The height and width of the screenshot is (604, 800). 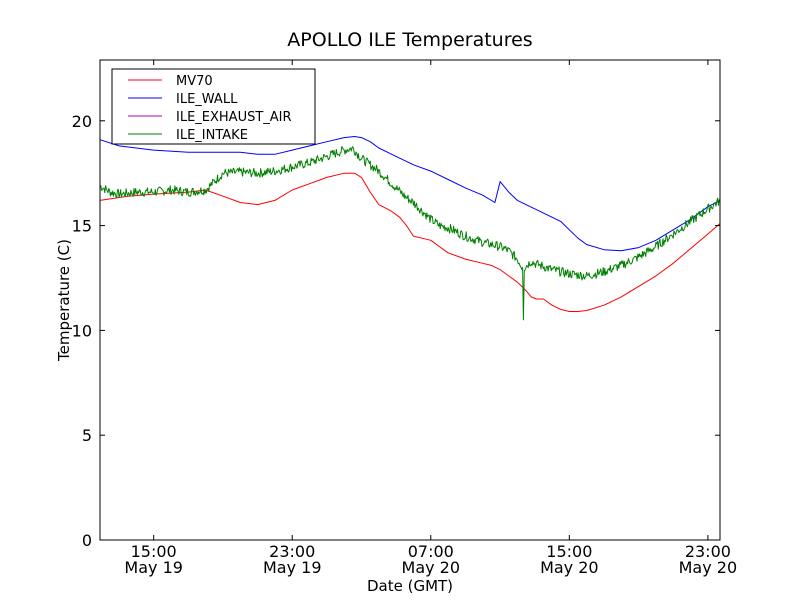 I want to click on legend-box, so click(x=213, y=106).